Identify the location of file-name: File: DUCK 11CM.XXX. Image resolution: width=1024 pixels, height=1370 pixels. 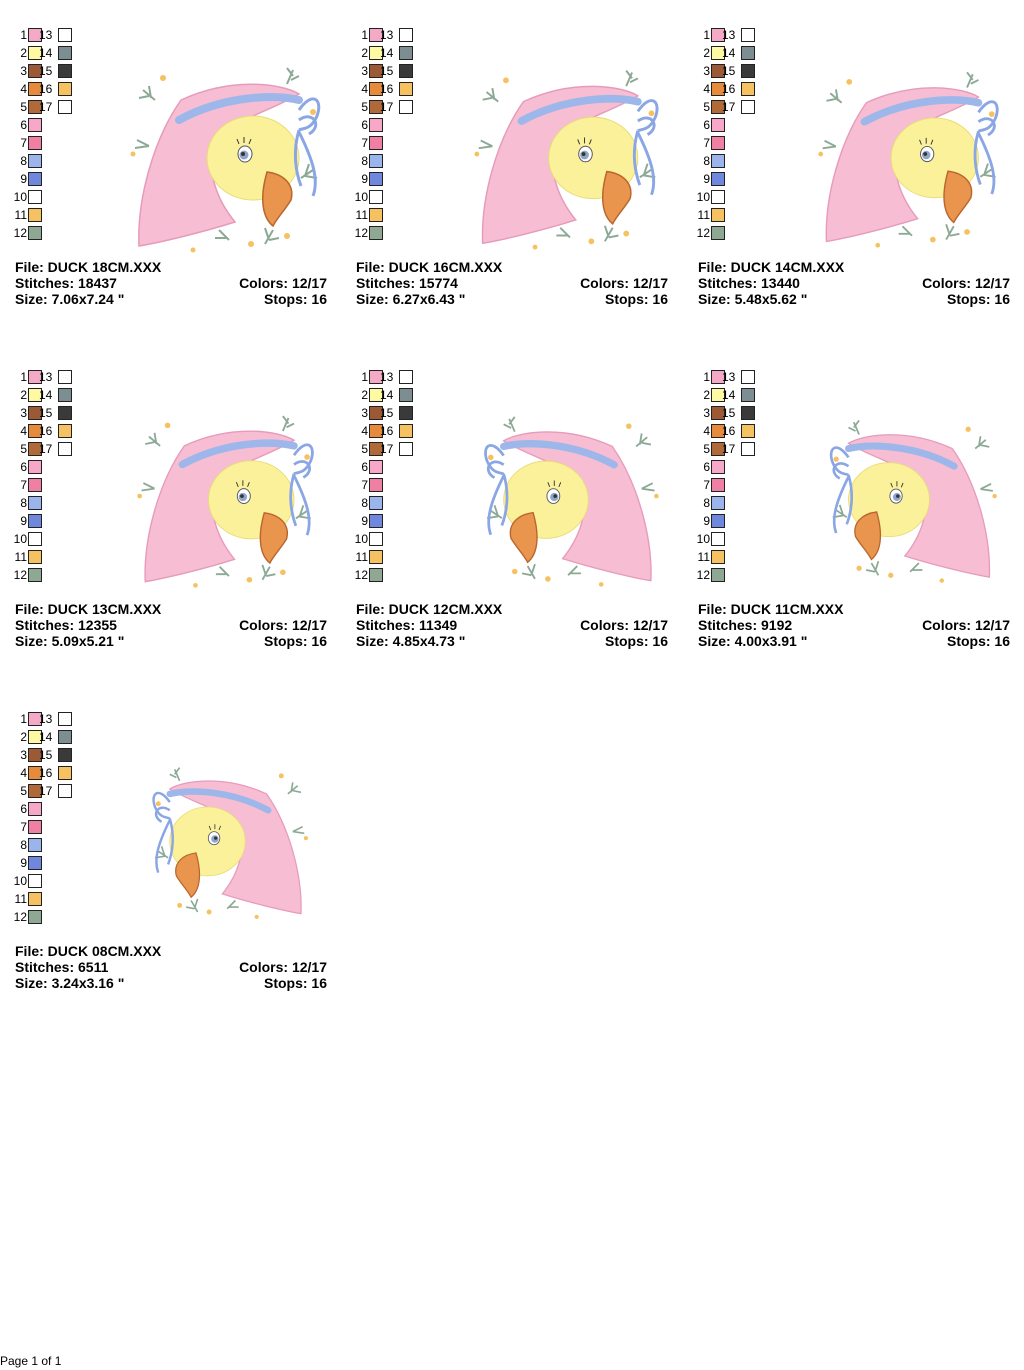
(771, 609).